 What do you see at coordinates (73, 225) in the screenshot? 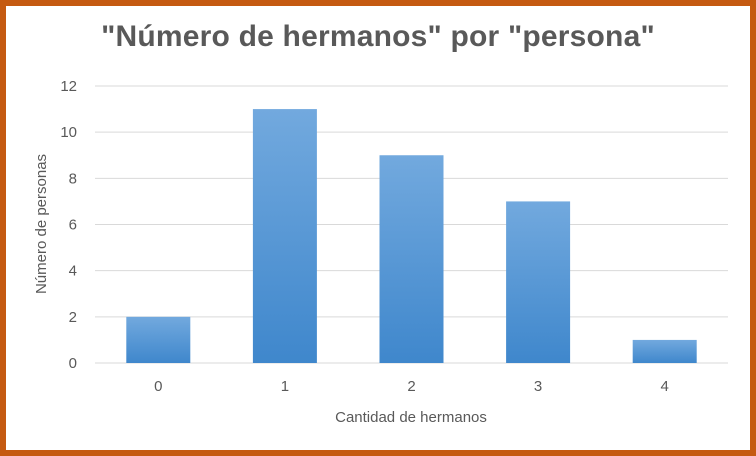
I see `y-tick-label: 6` at bounding box center [73, 225].